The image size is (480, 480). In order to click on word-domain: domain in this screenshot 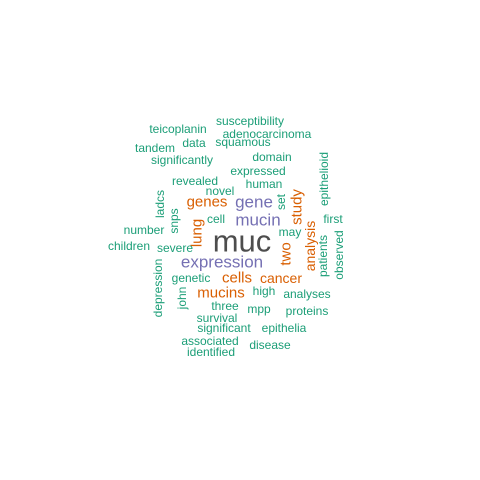, I will do `click(272, 157)`.